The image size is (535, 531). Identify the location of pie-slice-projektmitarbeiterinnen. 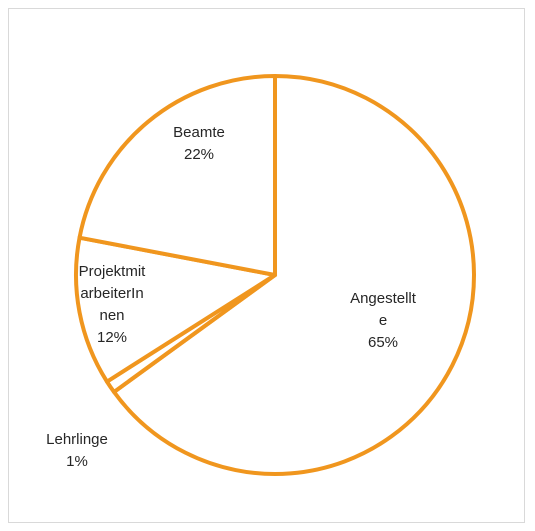
(175, 309).